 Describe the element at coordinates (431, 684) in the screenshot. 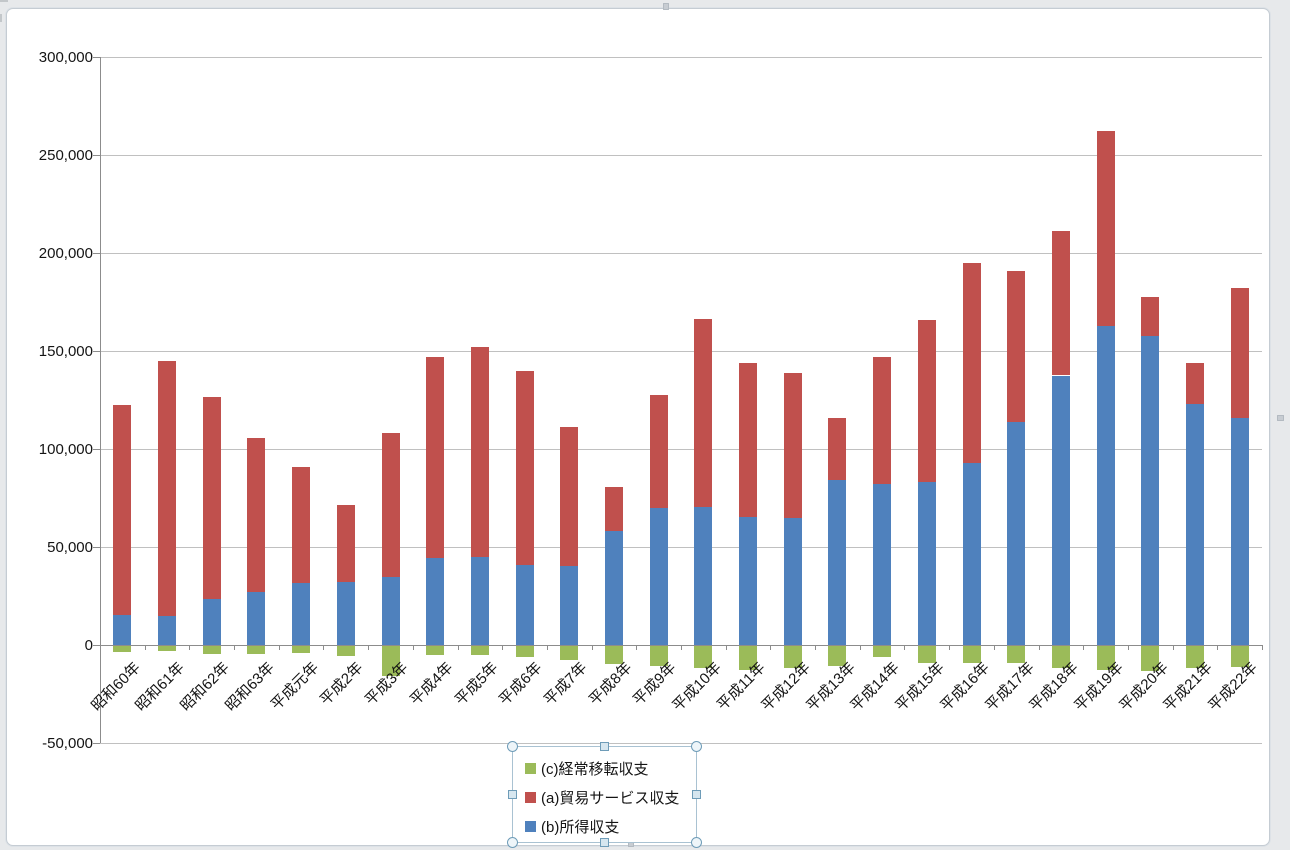

I see `x-axis-category-label: 平成4年` at that location.